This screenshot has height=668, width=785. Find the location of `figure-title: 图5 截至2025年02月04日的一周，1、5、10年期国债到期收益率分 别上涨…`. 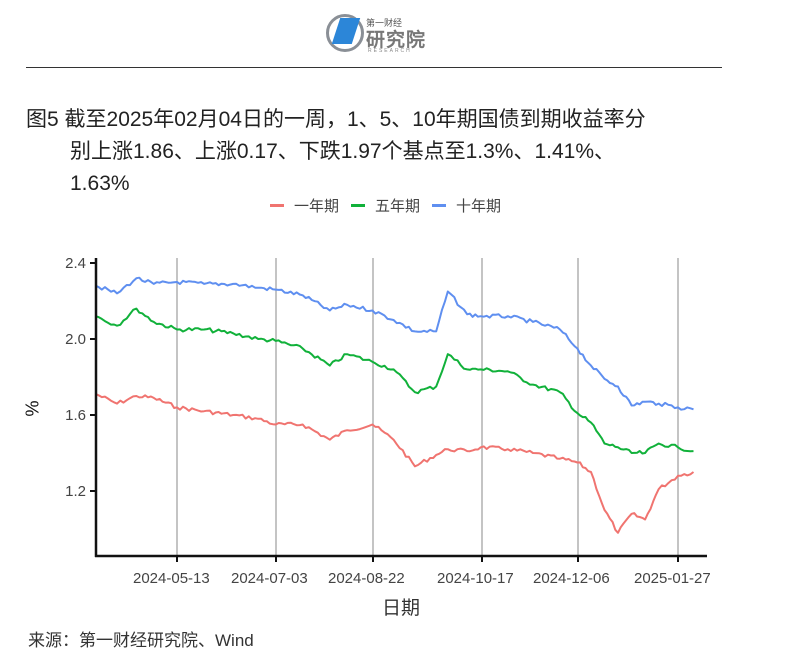

figure-title: 图5 截至2025年02月04日的一周，1、5、10年期国债到期收益率分 别上涨… is located at coordinates (391, 152).